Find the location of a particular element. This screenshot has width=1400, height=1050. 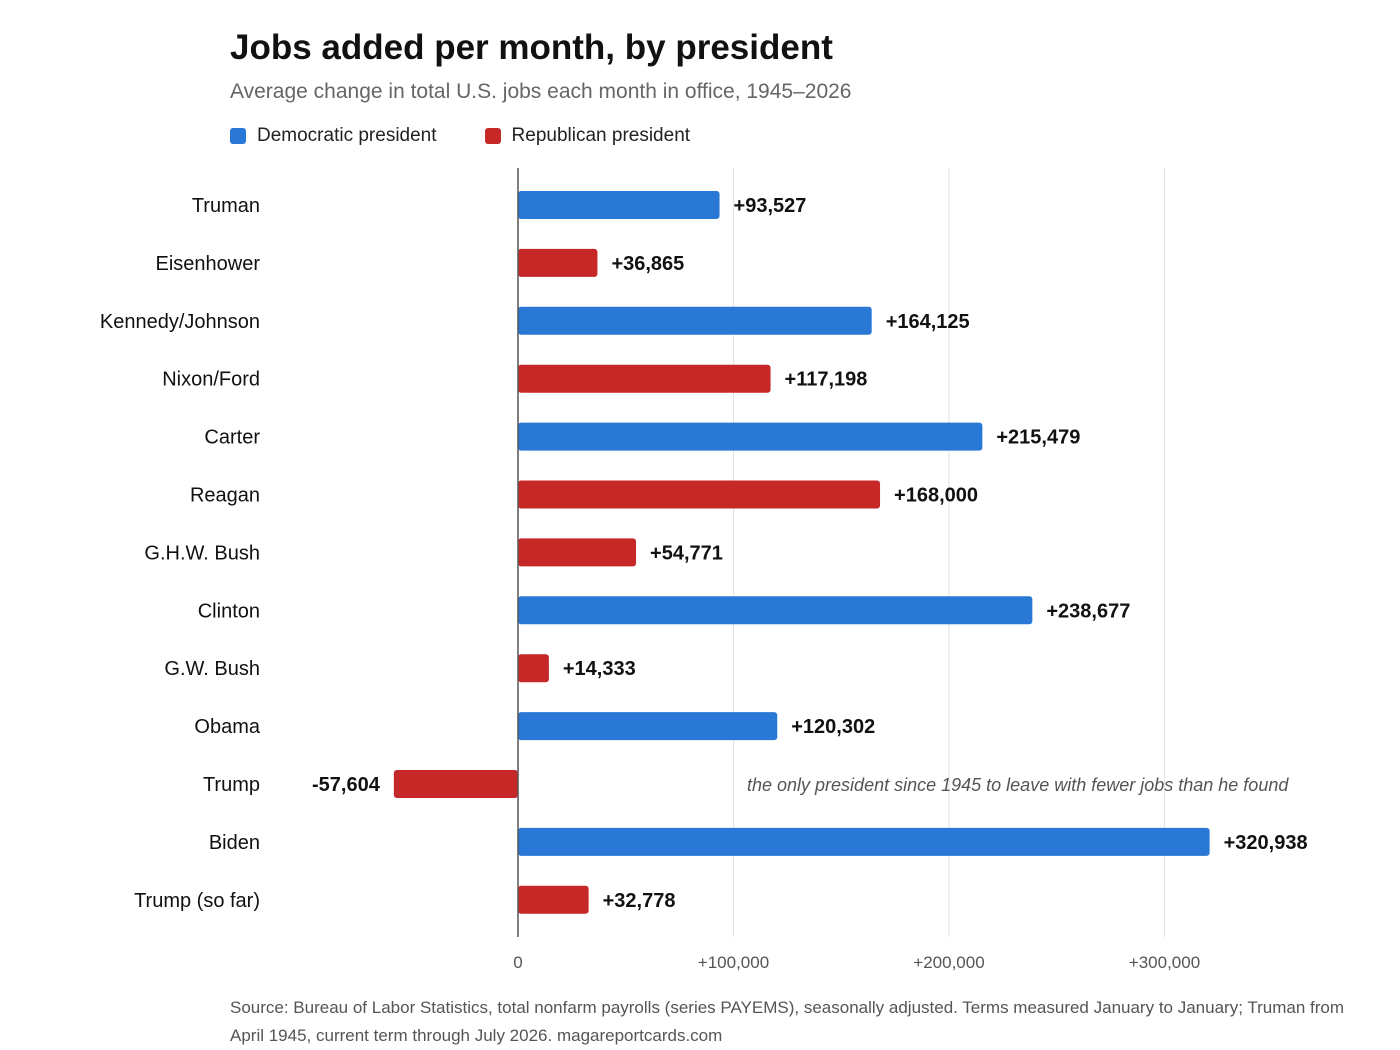

chart-title: Jobs added per month, by president is located at coordinates (531, 47).